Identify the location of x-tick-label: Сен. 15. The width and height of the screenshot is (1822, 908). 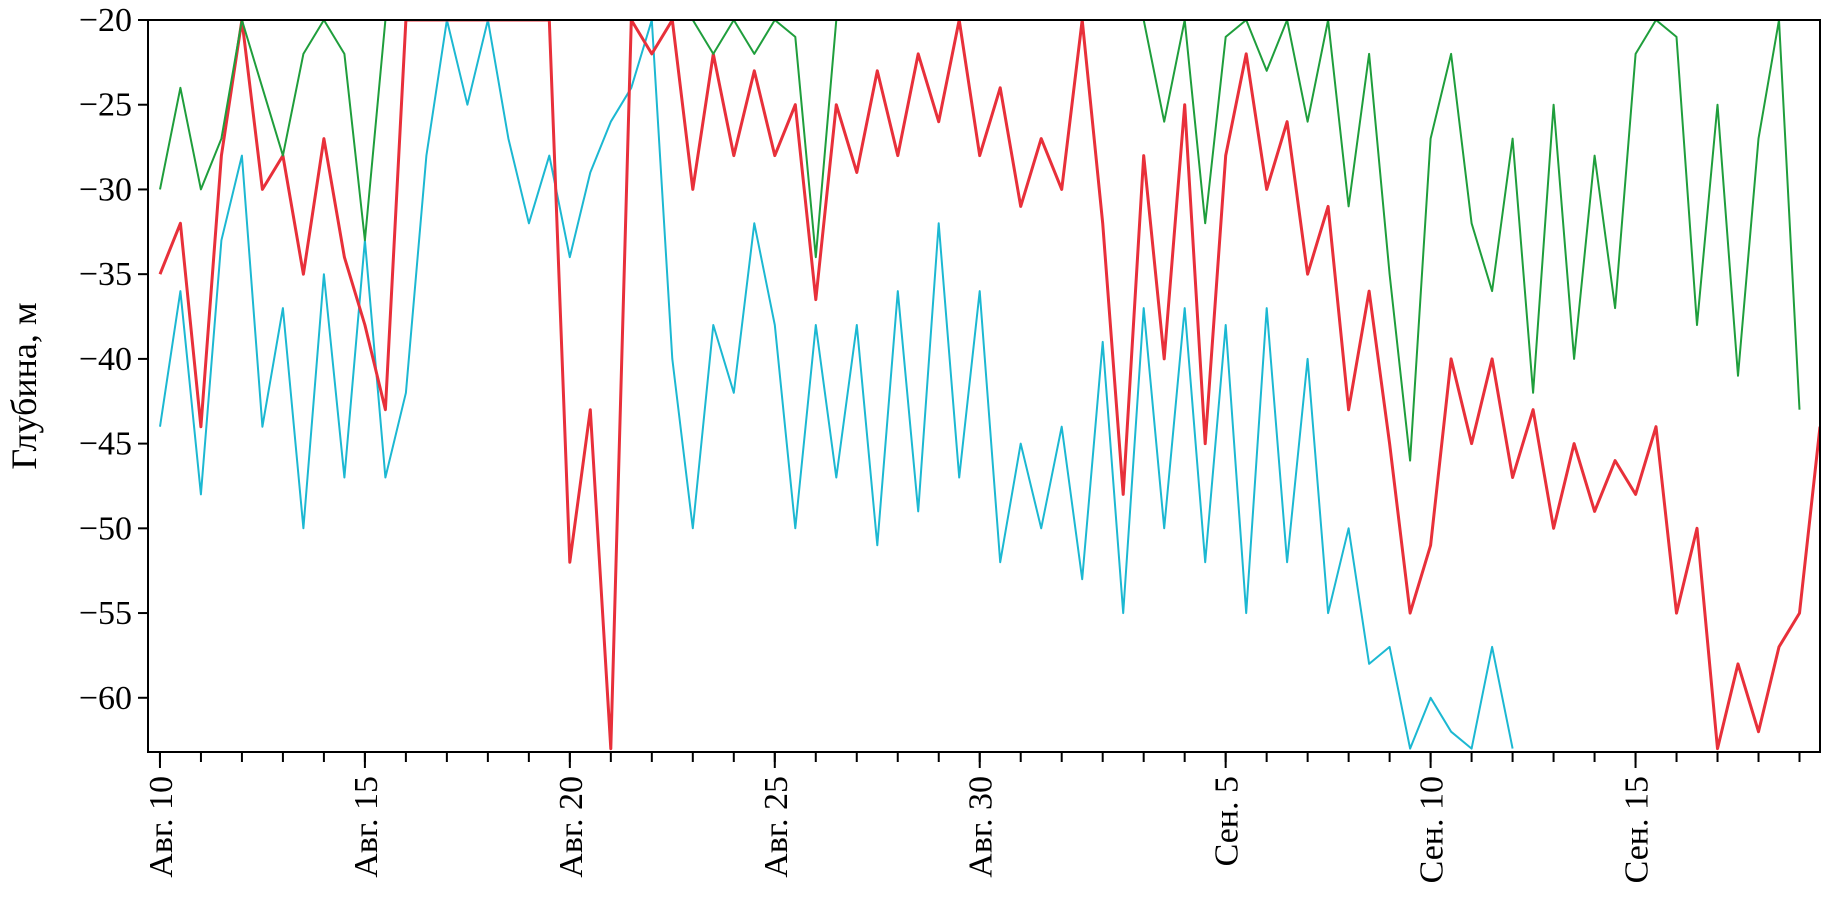
(1637, 829).